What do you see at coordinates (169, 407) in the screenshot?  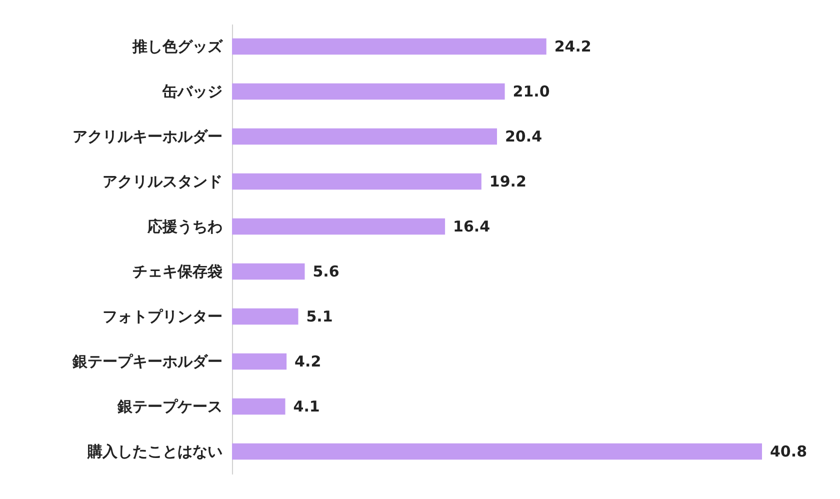 I see `y-tick-label: 銀テープケース` at bounding box center [169, 407].